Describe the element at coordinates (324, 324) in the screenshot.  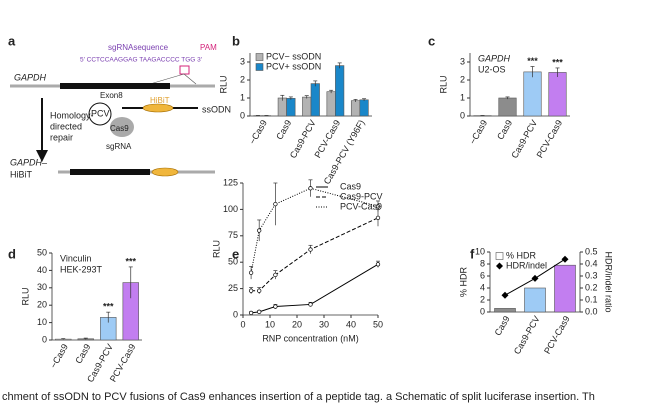
I see `x-tick-label: 30` at that location.